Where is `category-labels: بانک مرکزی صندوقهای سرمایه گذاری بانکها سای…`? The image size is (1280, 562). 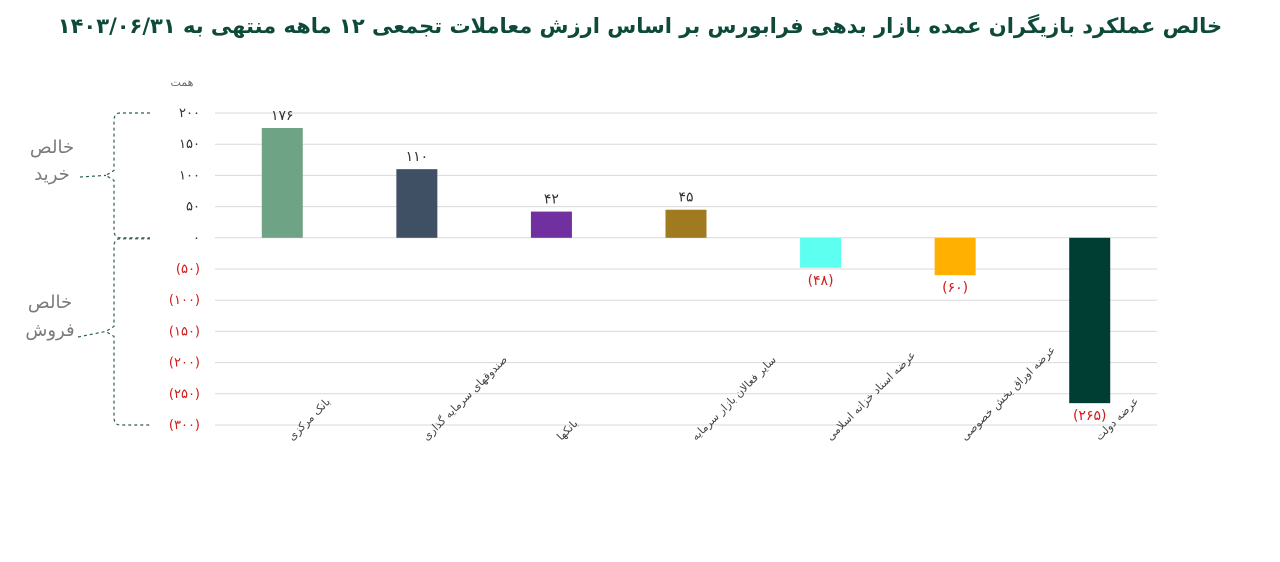 category-labels: بانک مرکزی صندوقهای سرمایه گذاری بانکها سای… is located at coordinates (713, 393).